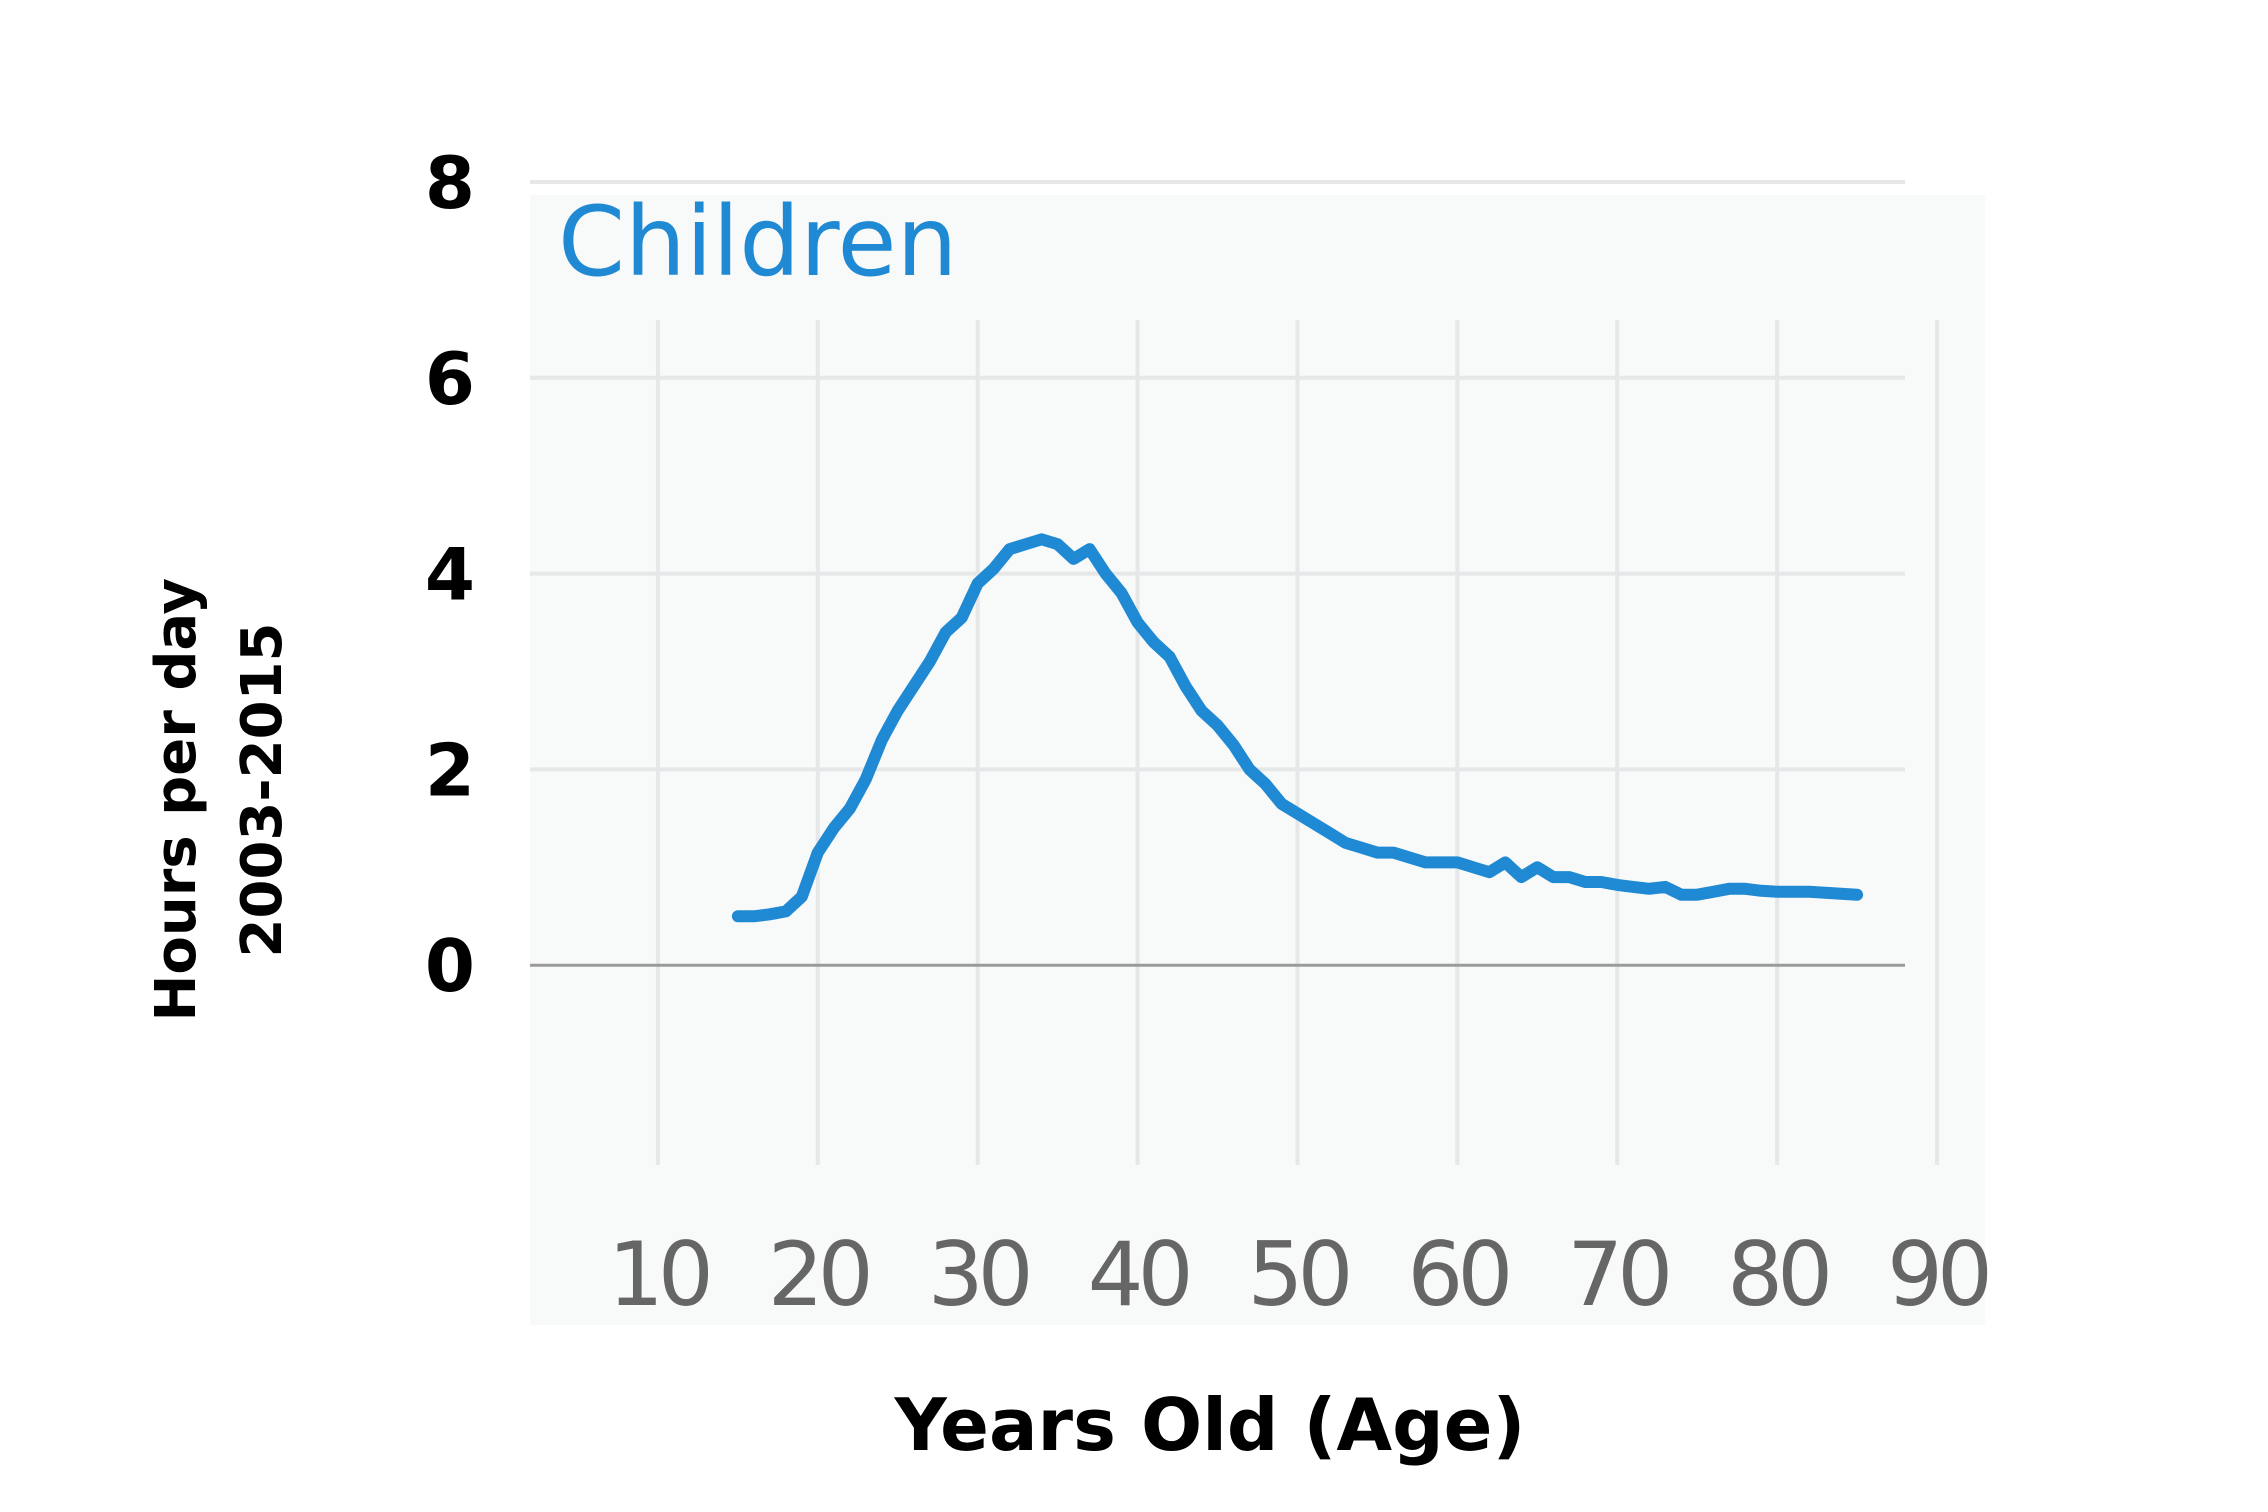  What do you see at coordinates (978, 1274) in the screenshot?
I see `x-tick-label-30: 30` at bounding box center [978, 1274].